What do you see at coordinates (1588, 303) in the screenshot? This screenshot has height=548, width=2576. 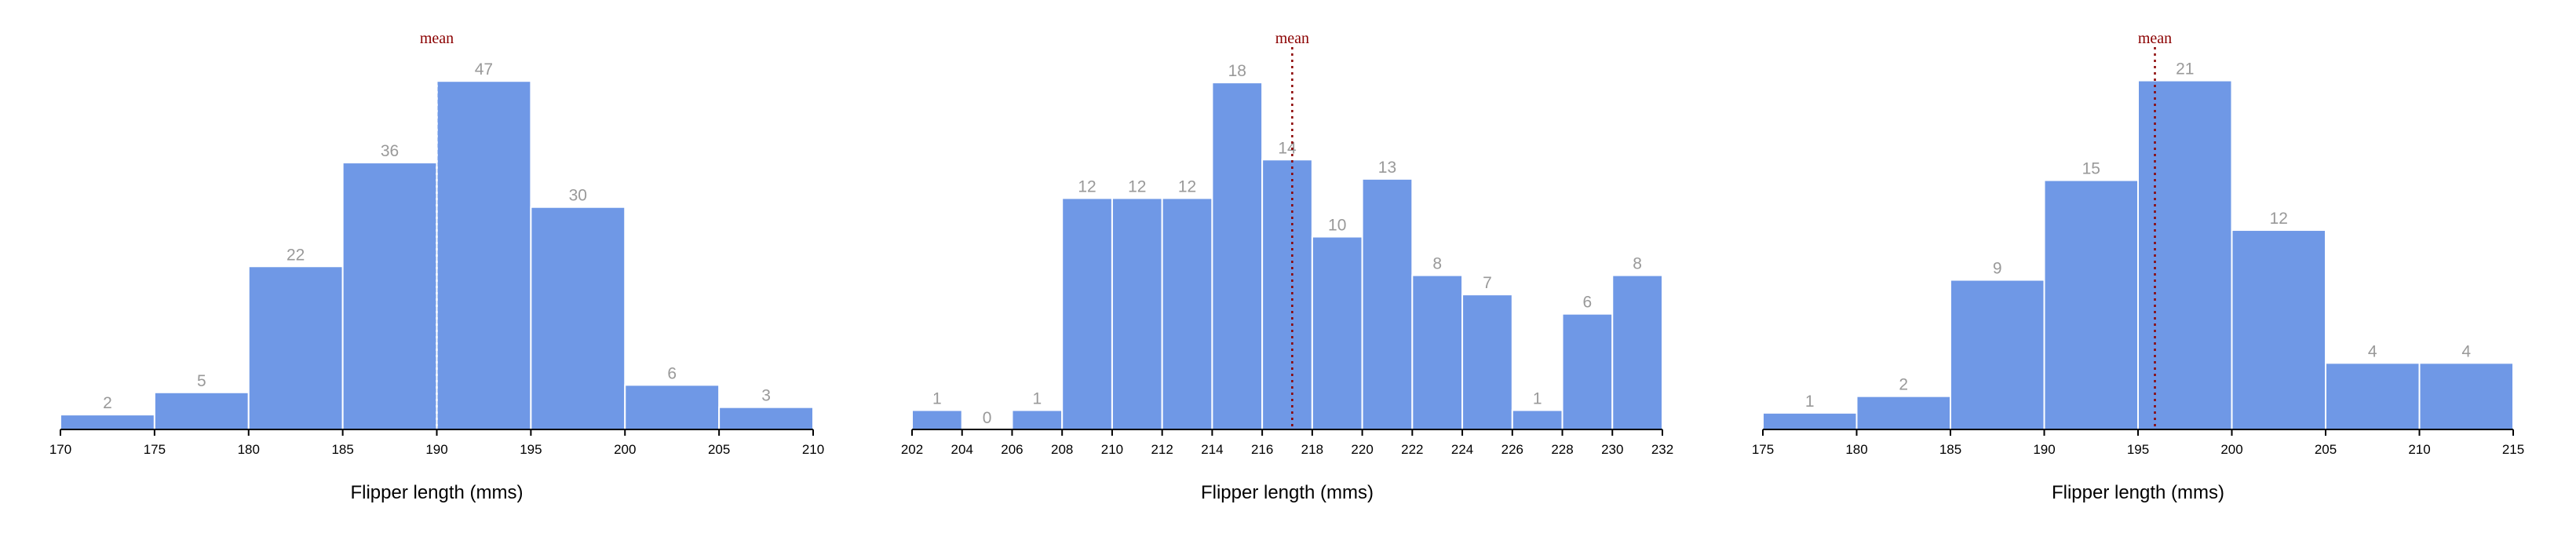 I see `histogram-2-count-label: 6` at bounding box center [1588, 303].